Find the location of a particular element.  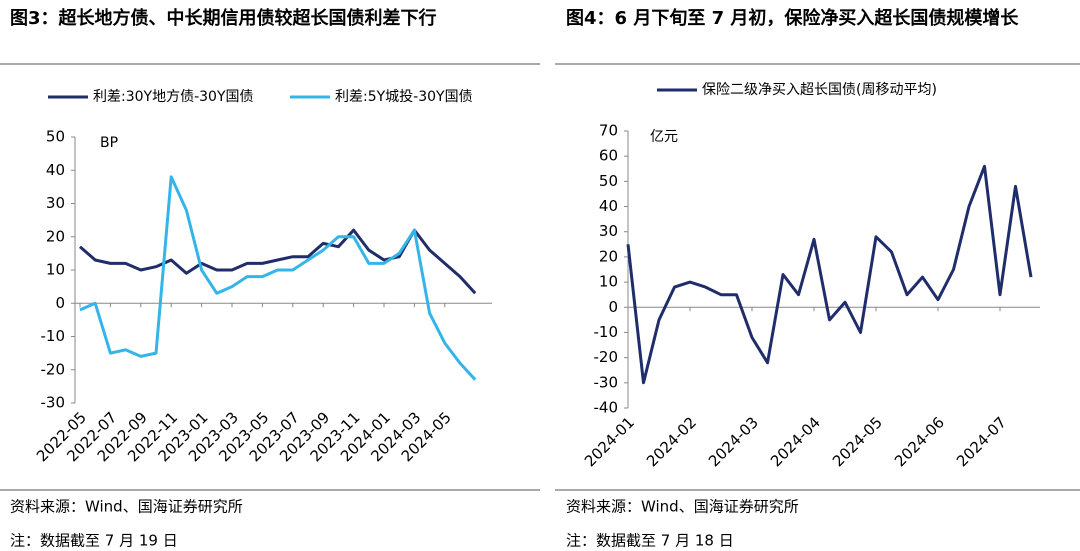

note: 注：数据截至 7 月 18 日 is located at coordinates (650, 541).